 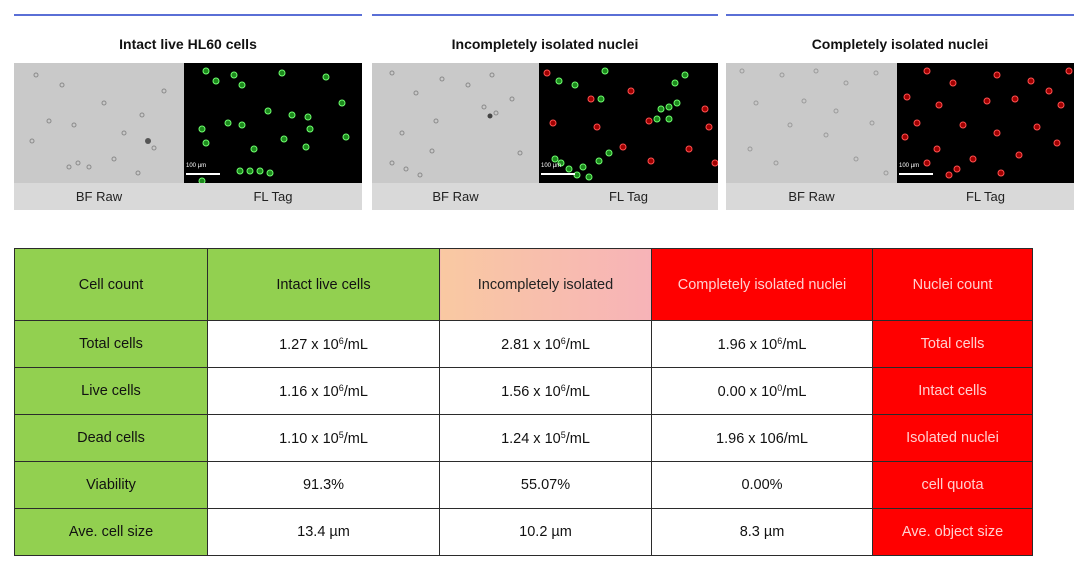 I want to click on cell-incomplete-value: 2.81 x 106/mL, so click(x=545, y=344).